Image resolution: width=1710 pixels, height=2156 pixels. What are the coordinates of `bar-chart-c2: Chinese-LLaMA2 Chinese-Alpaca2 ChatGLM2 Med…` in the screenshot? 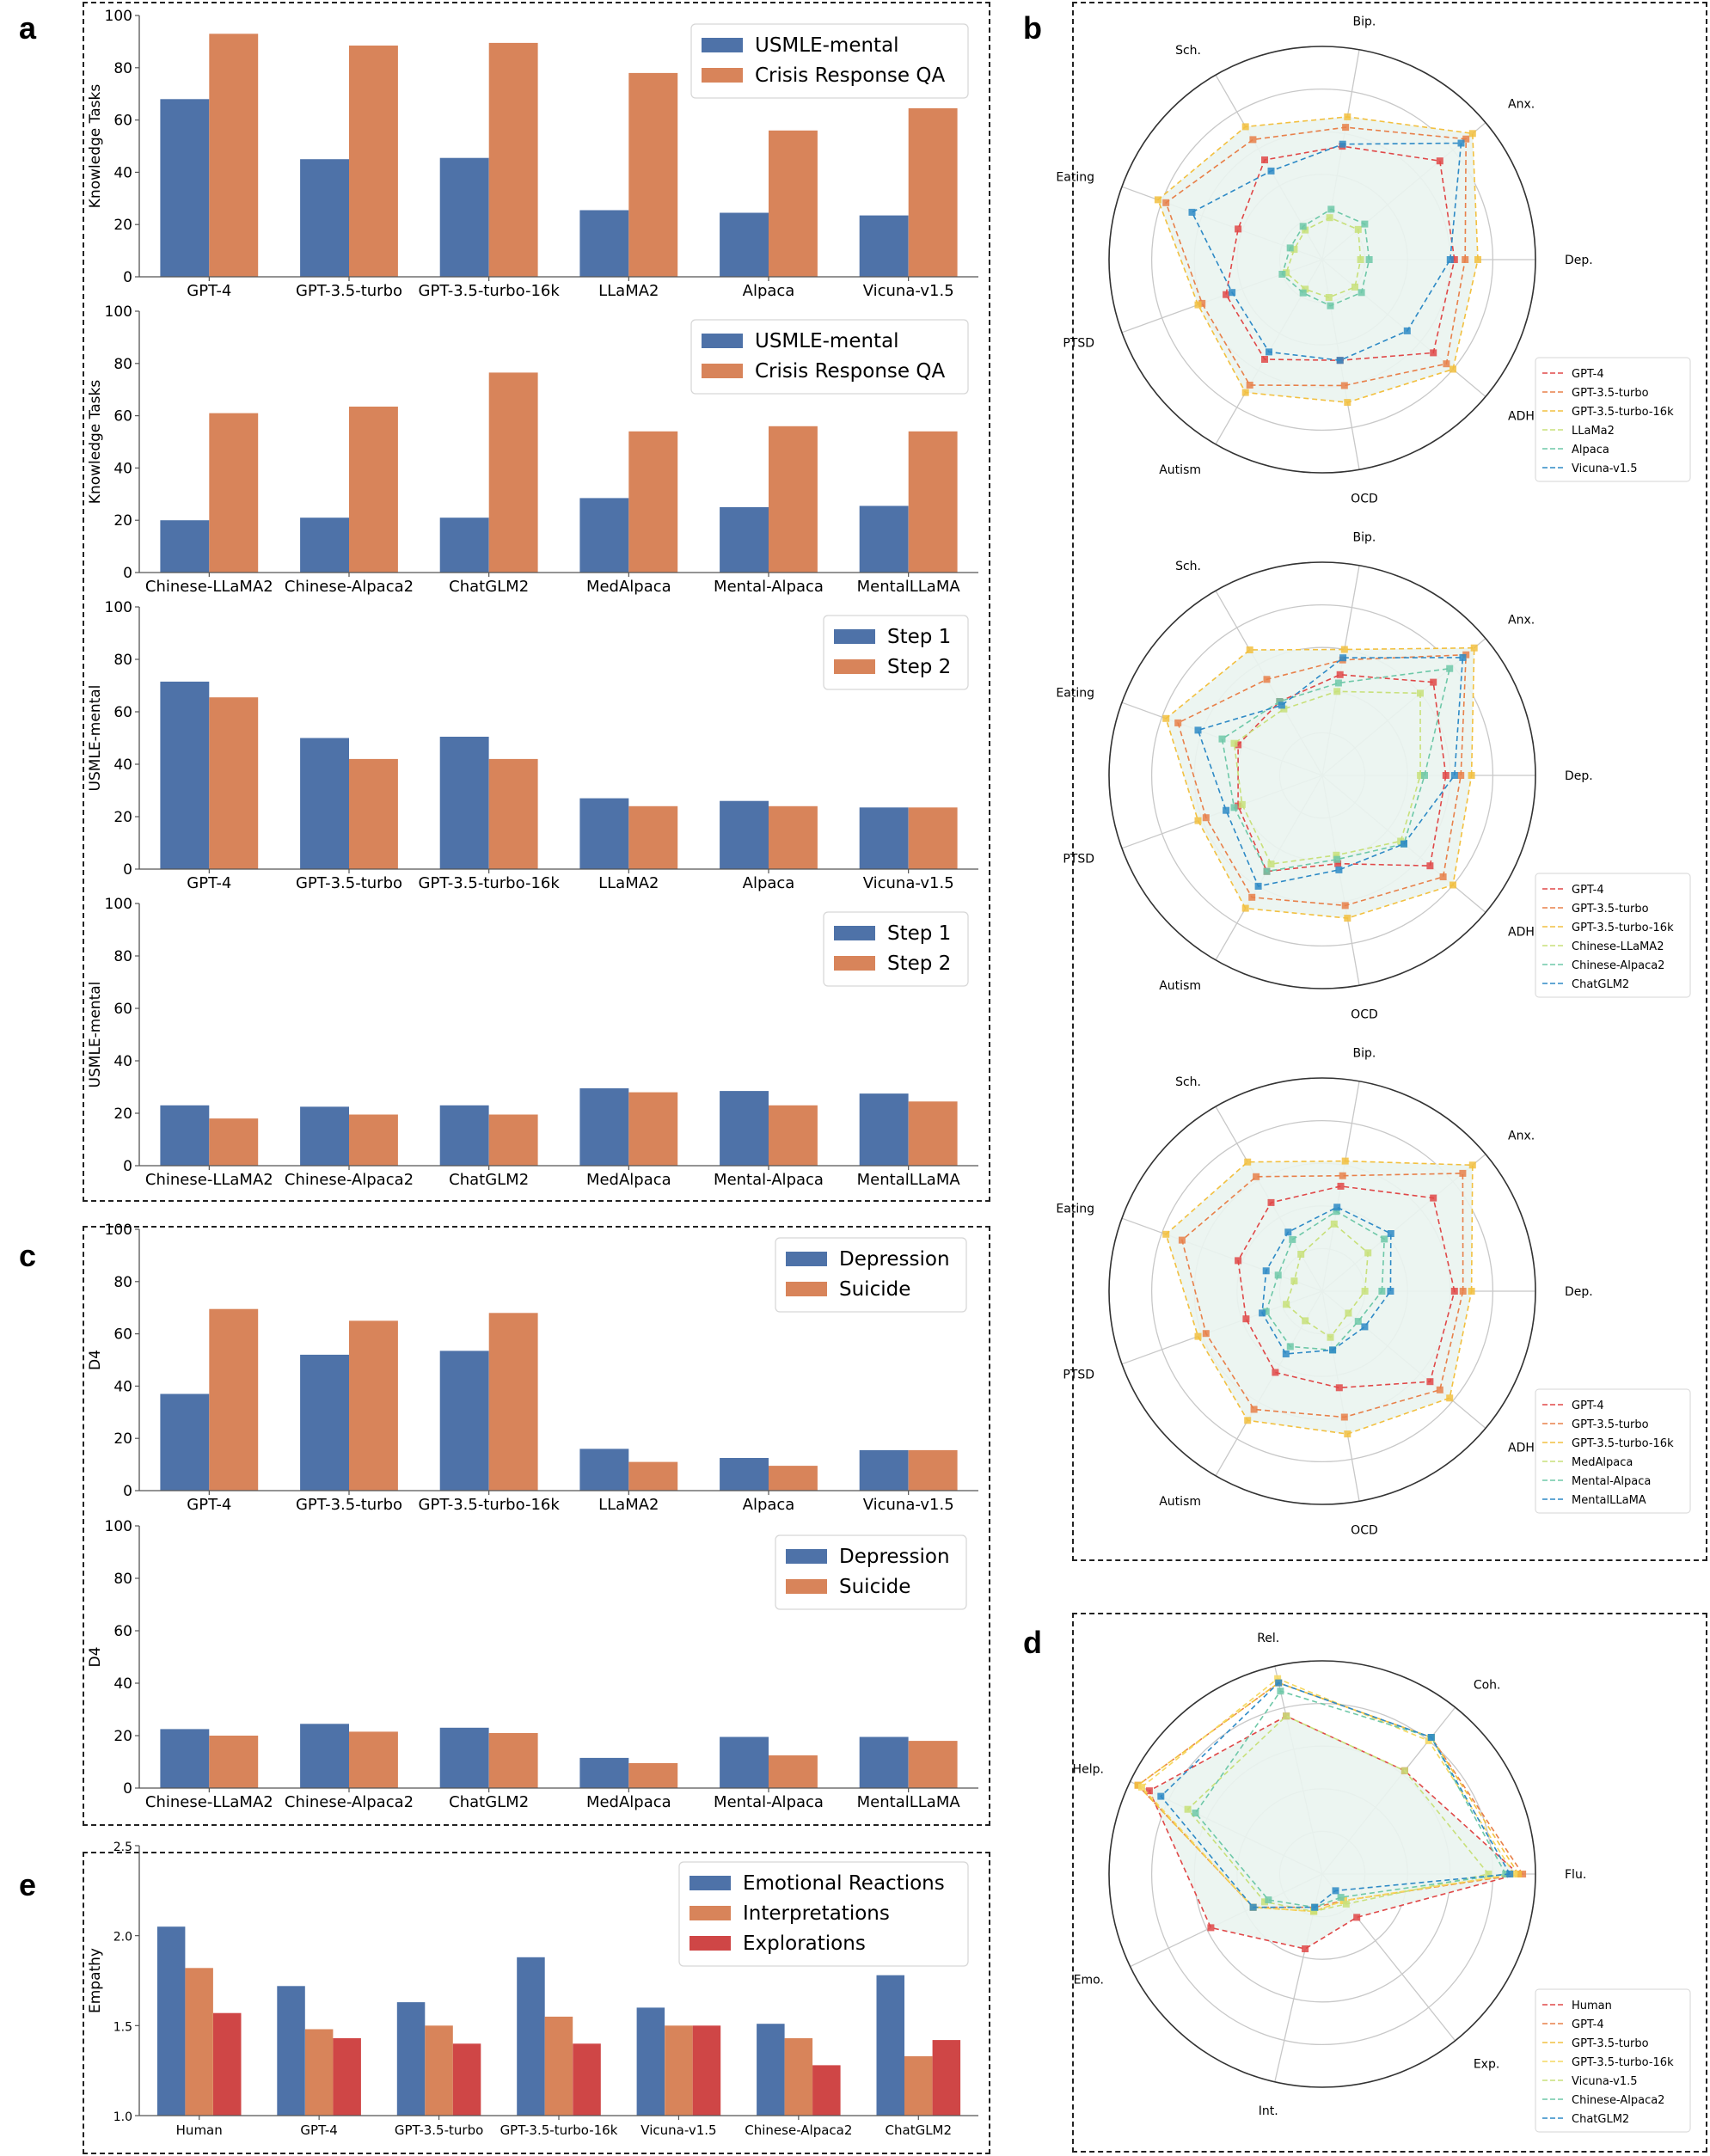 It's located at (532, 1664).